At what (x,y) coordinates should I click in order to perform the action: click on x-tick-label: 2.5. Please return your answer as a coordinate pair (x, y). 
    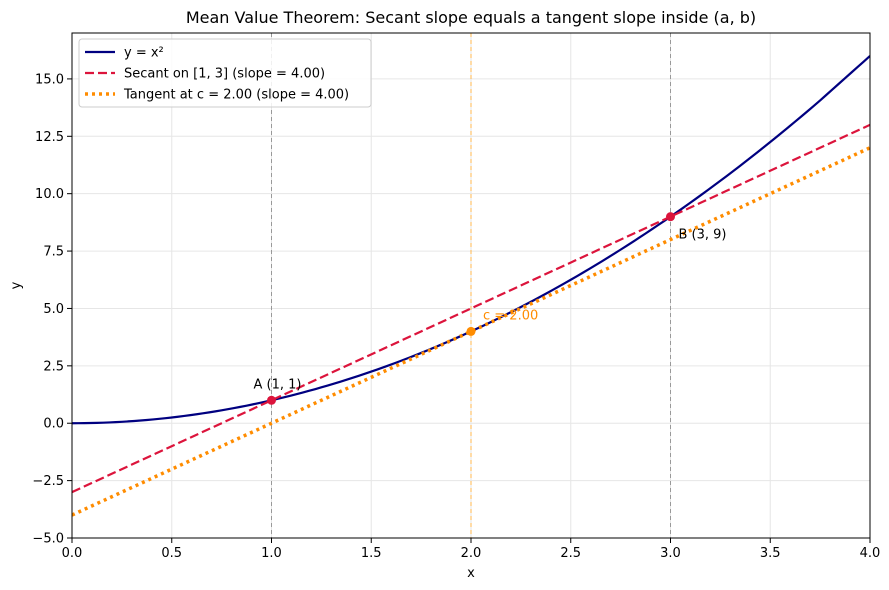
    Looking at the image, I should click on (570, 553).